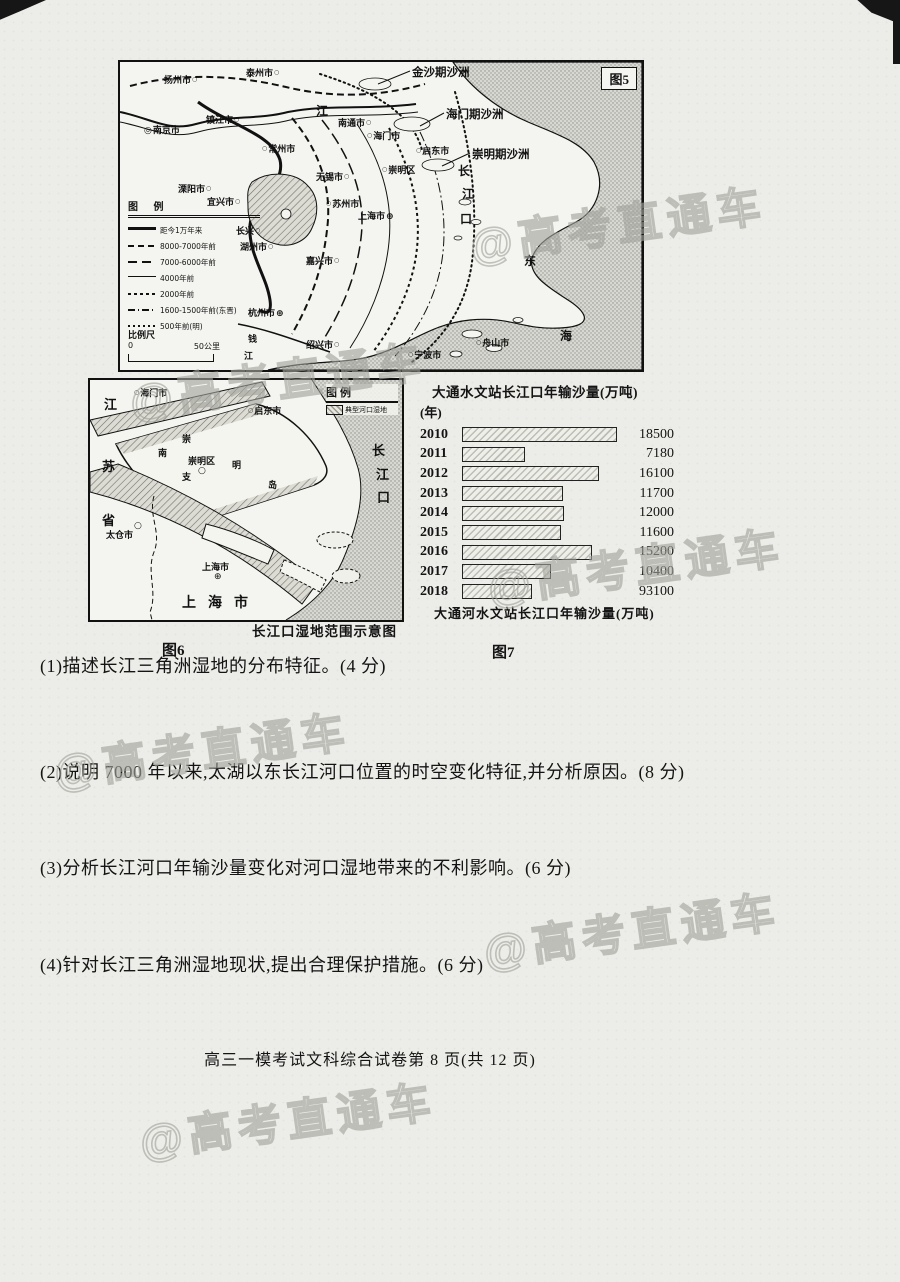  Describe the element at coordinates (173, 651) in the screenshot. I see `figure6-label: 图6` at that location.